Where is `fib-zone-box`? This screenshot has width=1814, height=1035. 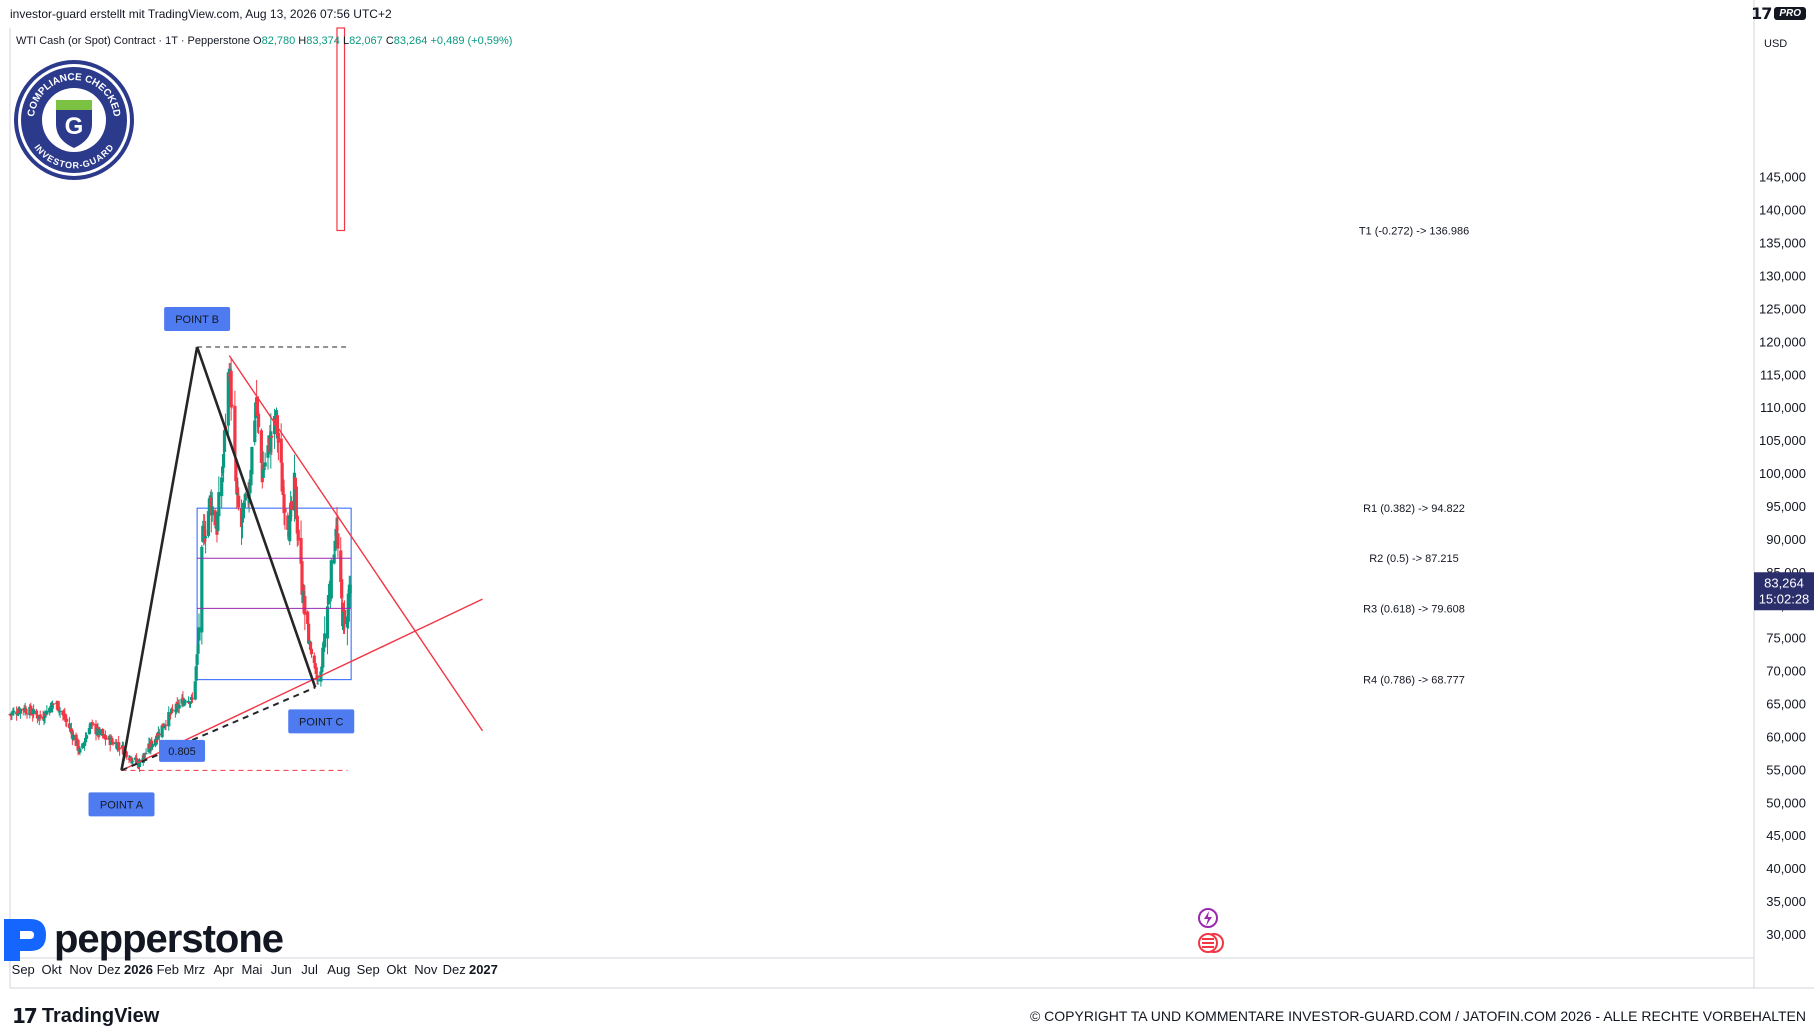 fib-zone-box is located at coordinates (274, 594).